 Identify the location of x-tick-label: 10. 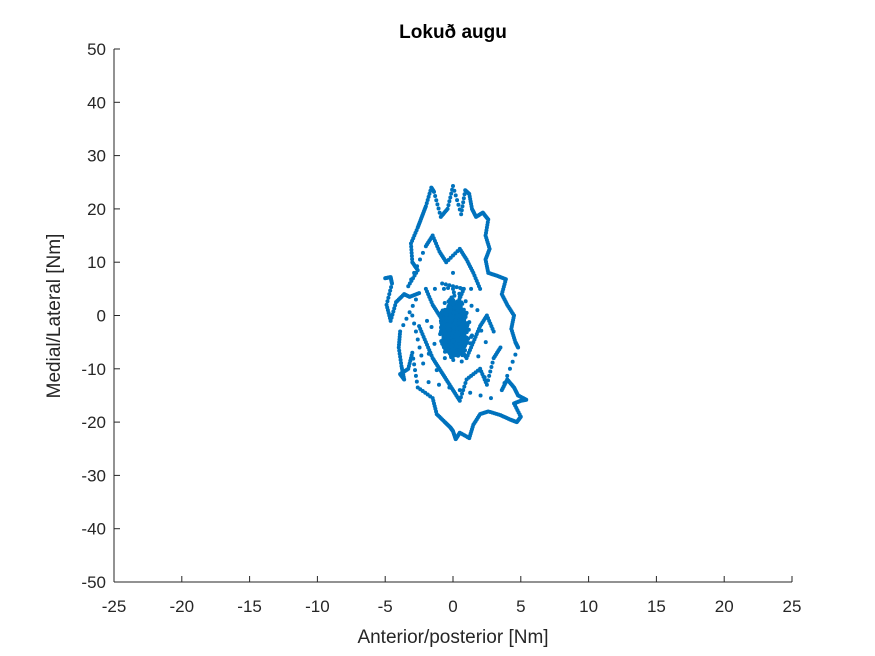
(588, 606).